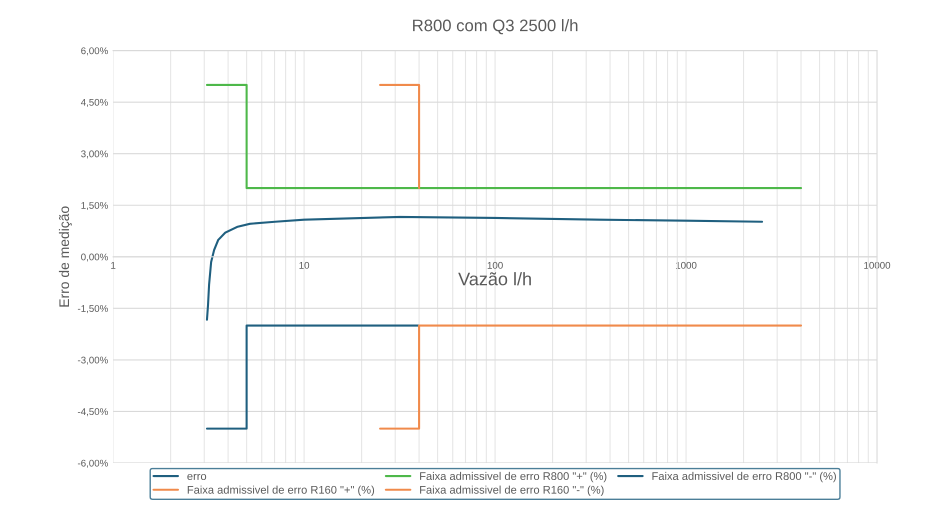 The width and height of the screenshot is (935, 506). What do you see at coordinates (94, 258) in the screenshot?
I see `y-tick-label: 0,00%` at bounding box center [94, 258].